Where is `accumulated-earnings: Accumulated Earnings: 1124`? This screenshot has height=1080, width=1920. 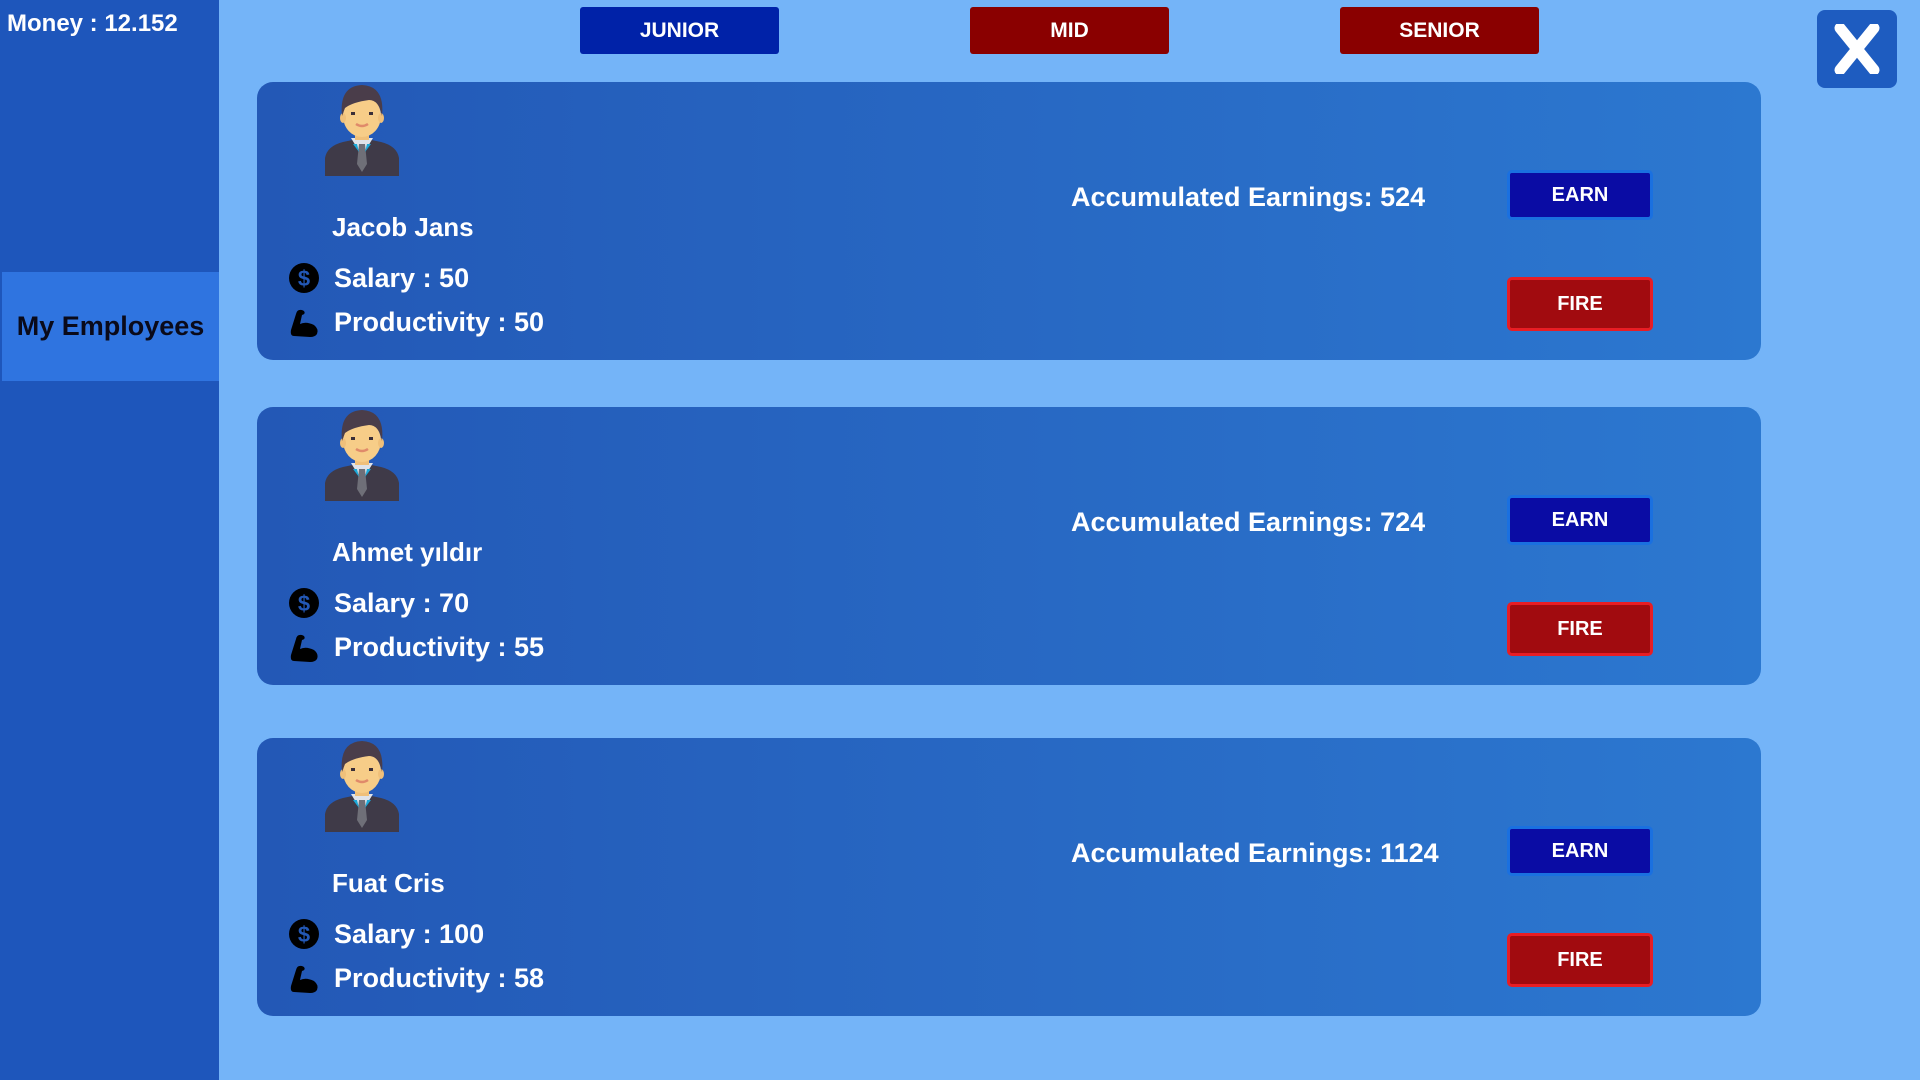 accumulated-earnings: Accumulated Earnings: 1124 is located at coordinates (1255, 853).